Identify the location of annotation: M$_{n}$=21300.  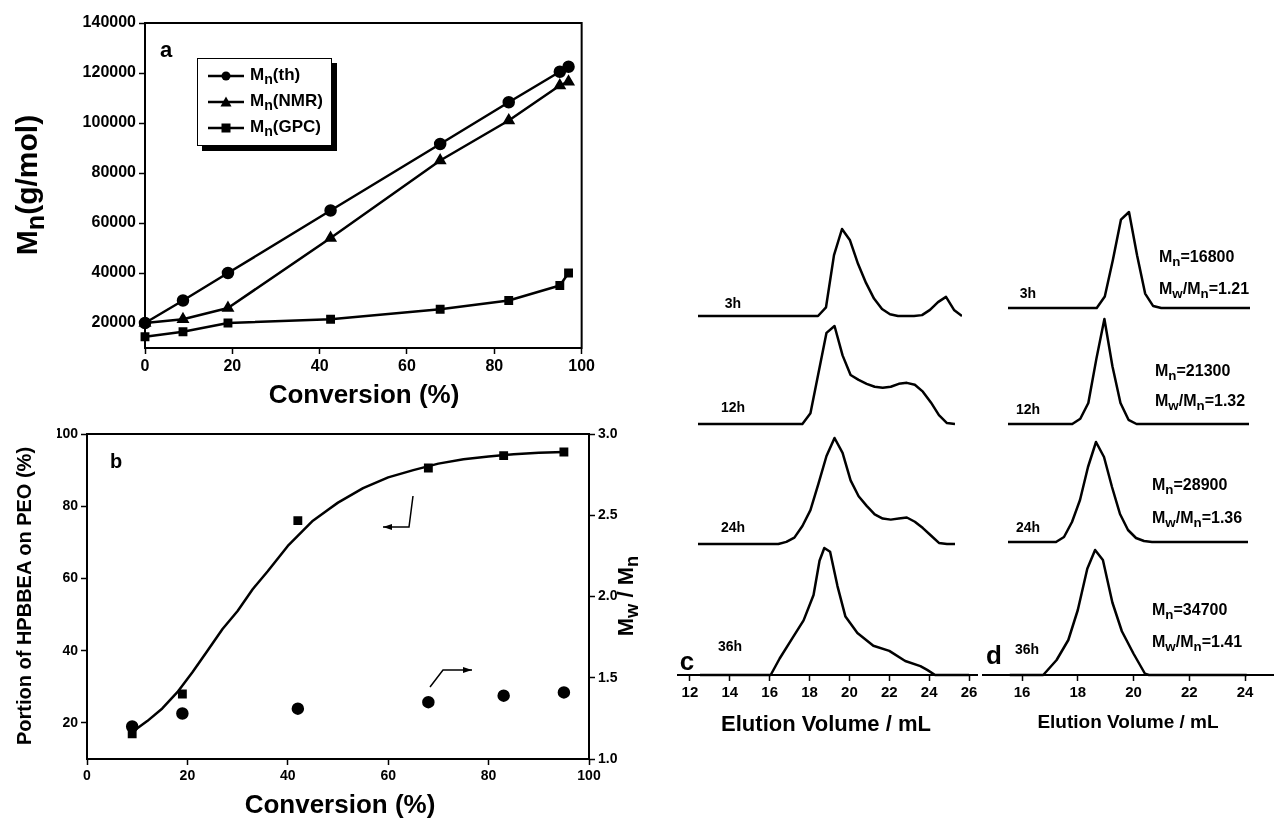
(1193, 373).